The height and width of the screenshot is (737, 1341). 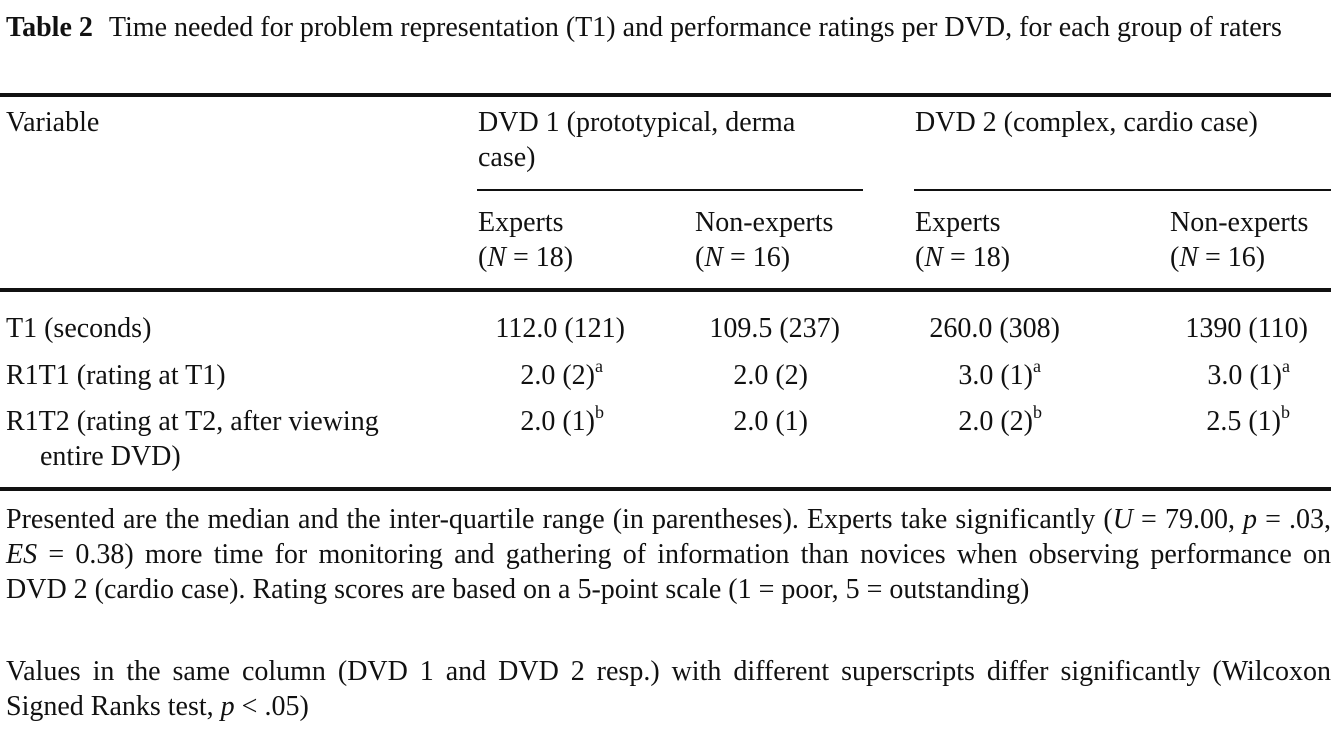 I want to click on row-2-dvd2-non-experts: 3.0 (1)a, so click(x=1248, y=373).